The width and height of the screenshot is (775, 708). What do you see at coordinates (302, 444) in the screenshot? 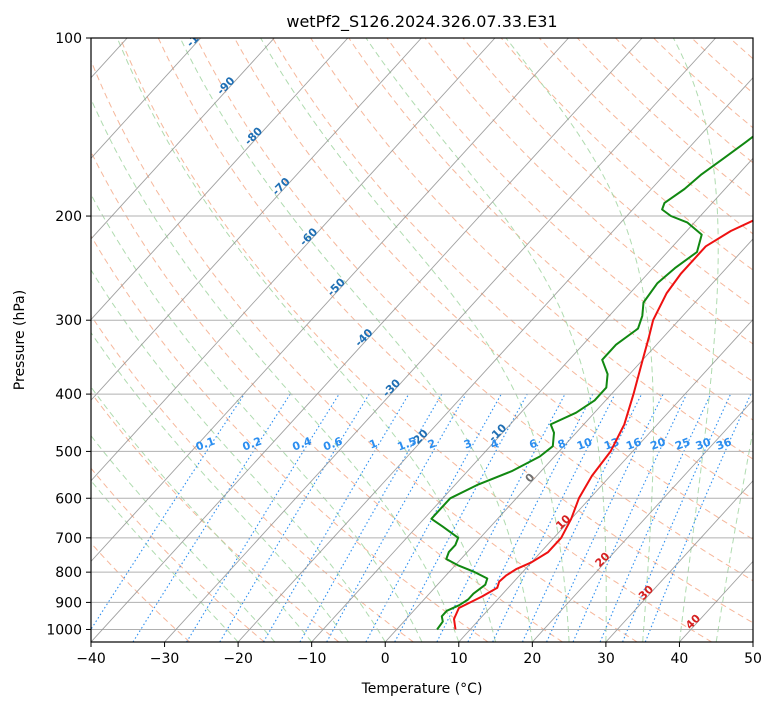
I see `mixing-ratio-label: 0.4` at bounding box center [302, 444].